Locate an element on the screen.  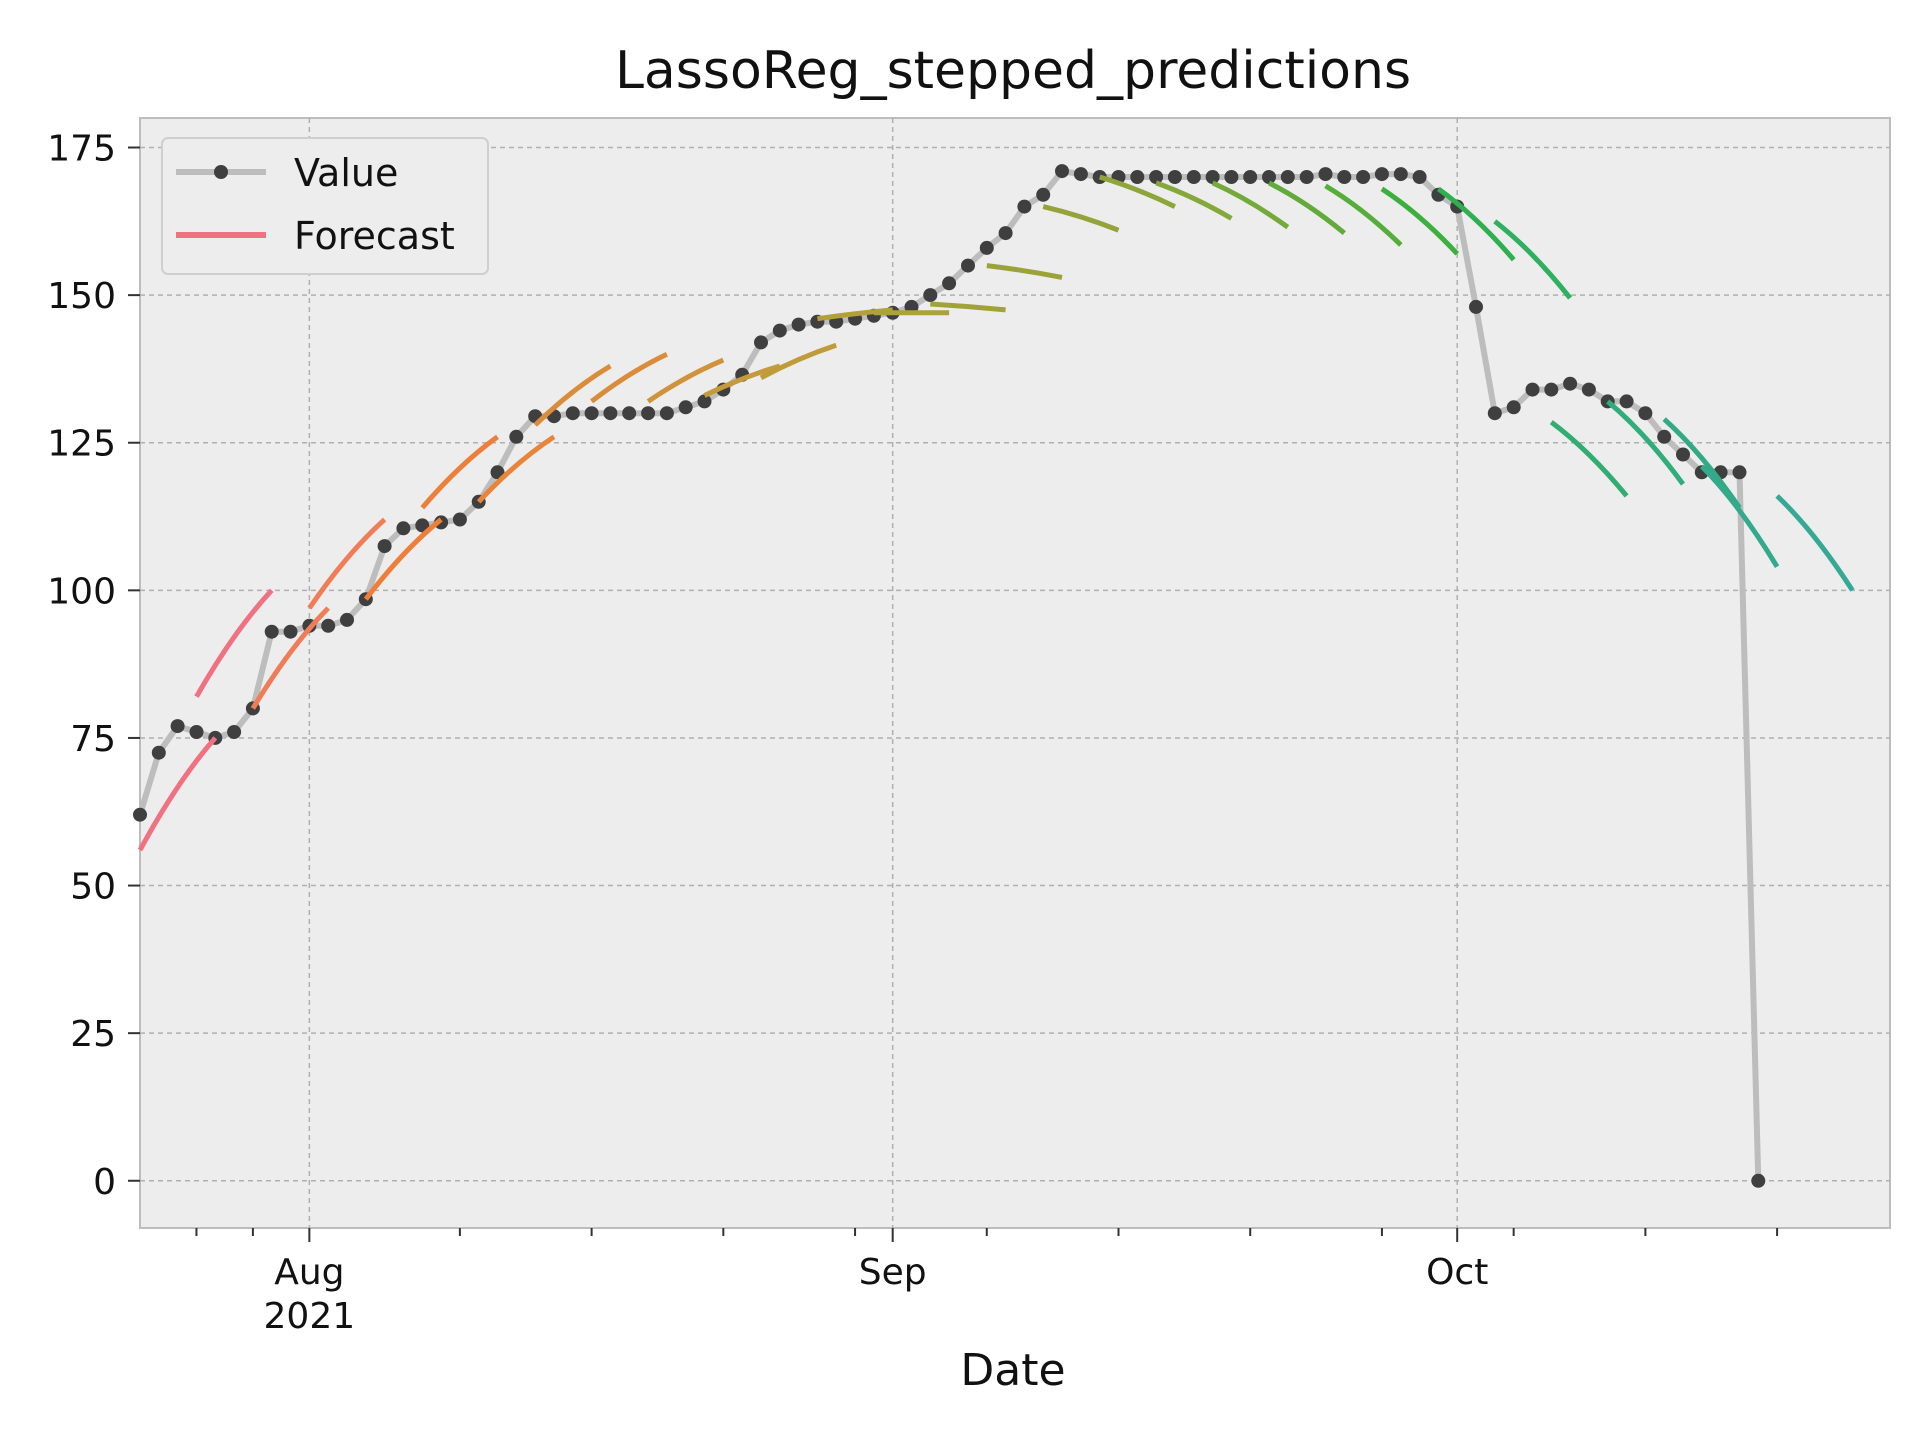
y-tick-label: 175 is located at coordinates (81, 149).